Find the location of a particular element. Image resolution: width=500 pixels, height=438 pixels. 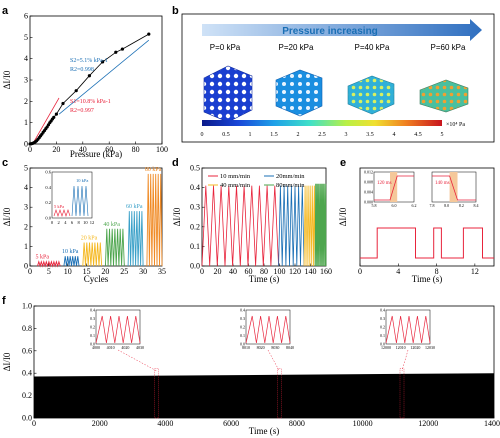

colorbar-tick-label: 2.5 is located at coordinates (322, 135).